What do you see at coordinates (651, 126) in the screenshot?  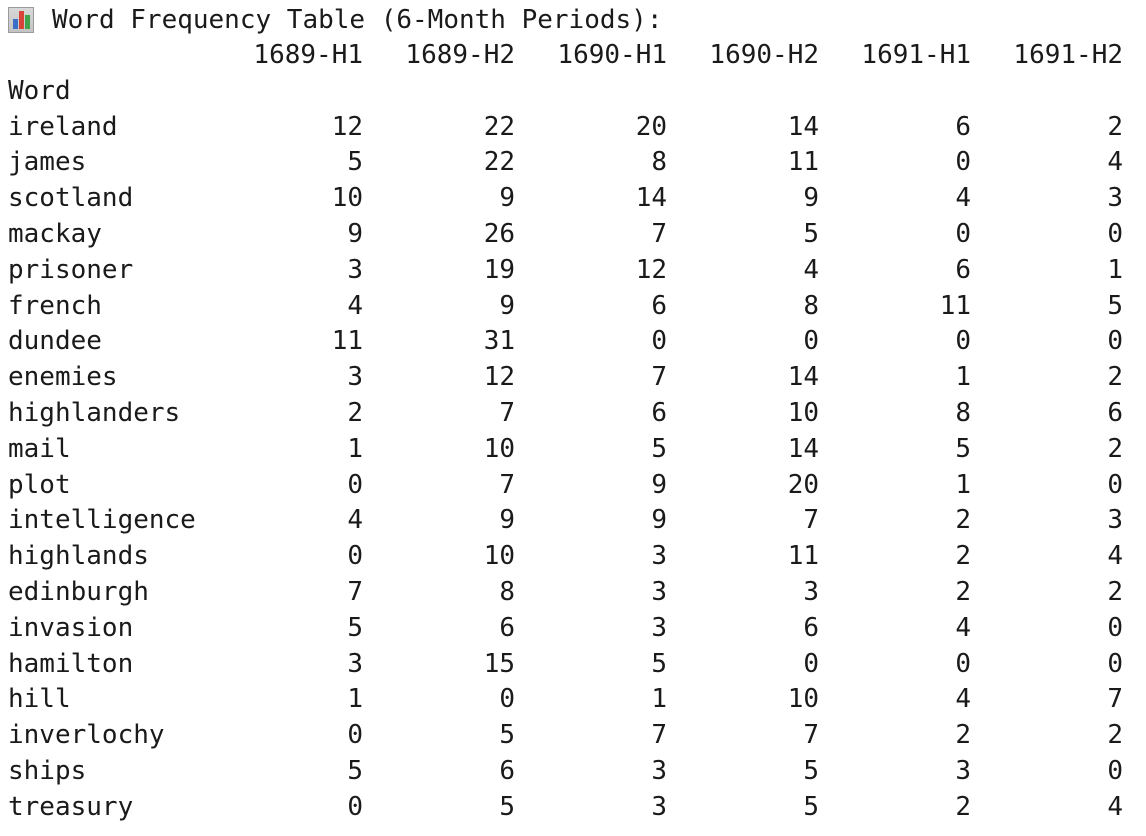 I see `count-cell: 20` at bounding box center [651, 126].